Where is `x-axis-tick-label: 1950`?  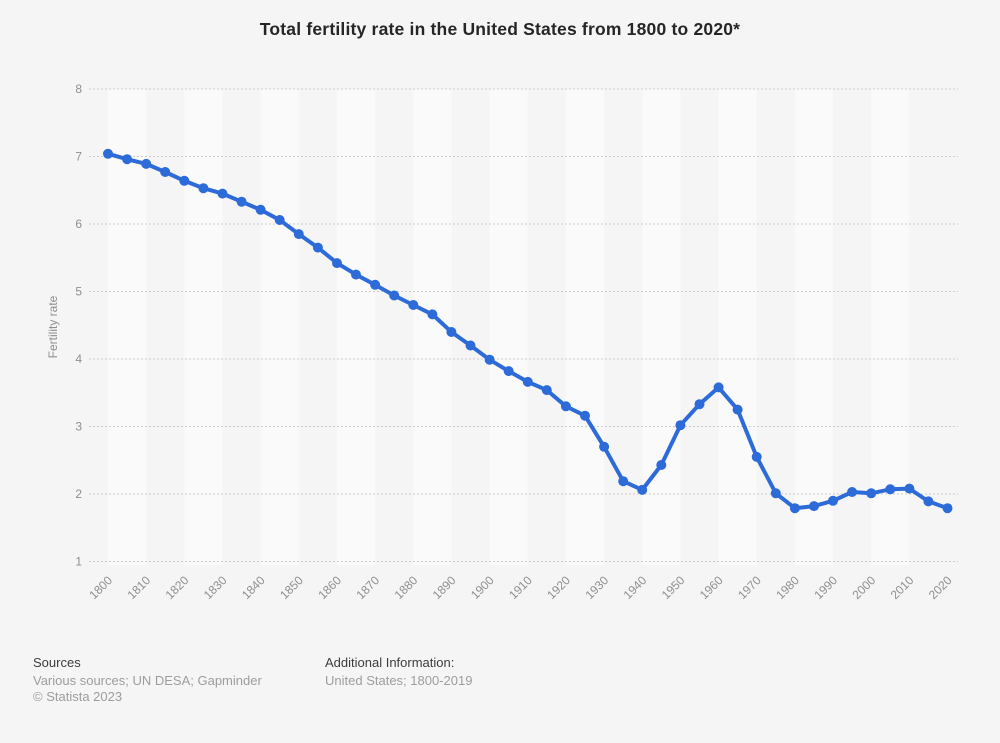
x-axis-tick-label: 1950 is located at coordinates (673, 587).